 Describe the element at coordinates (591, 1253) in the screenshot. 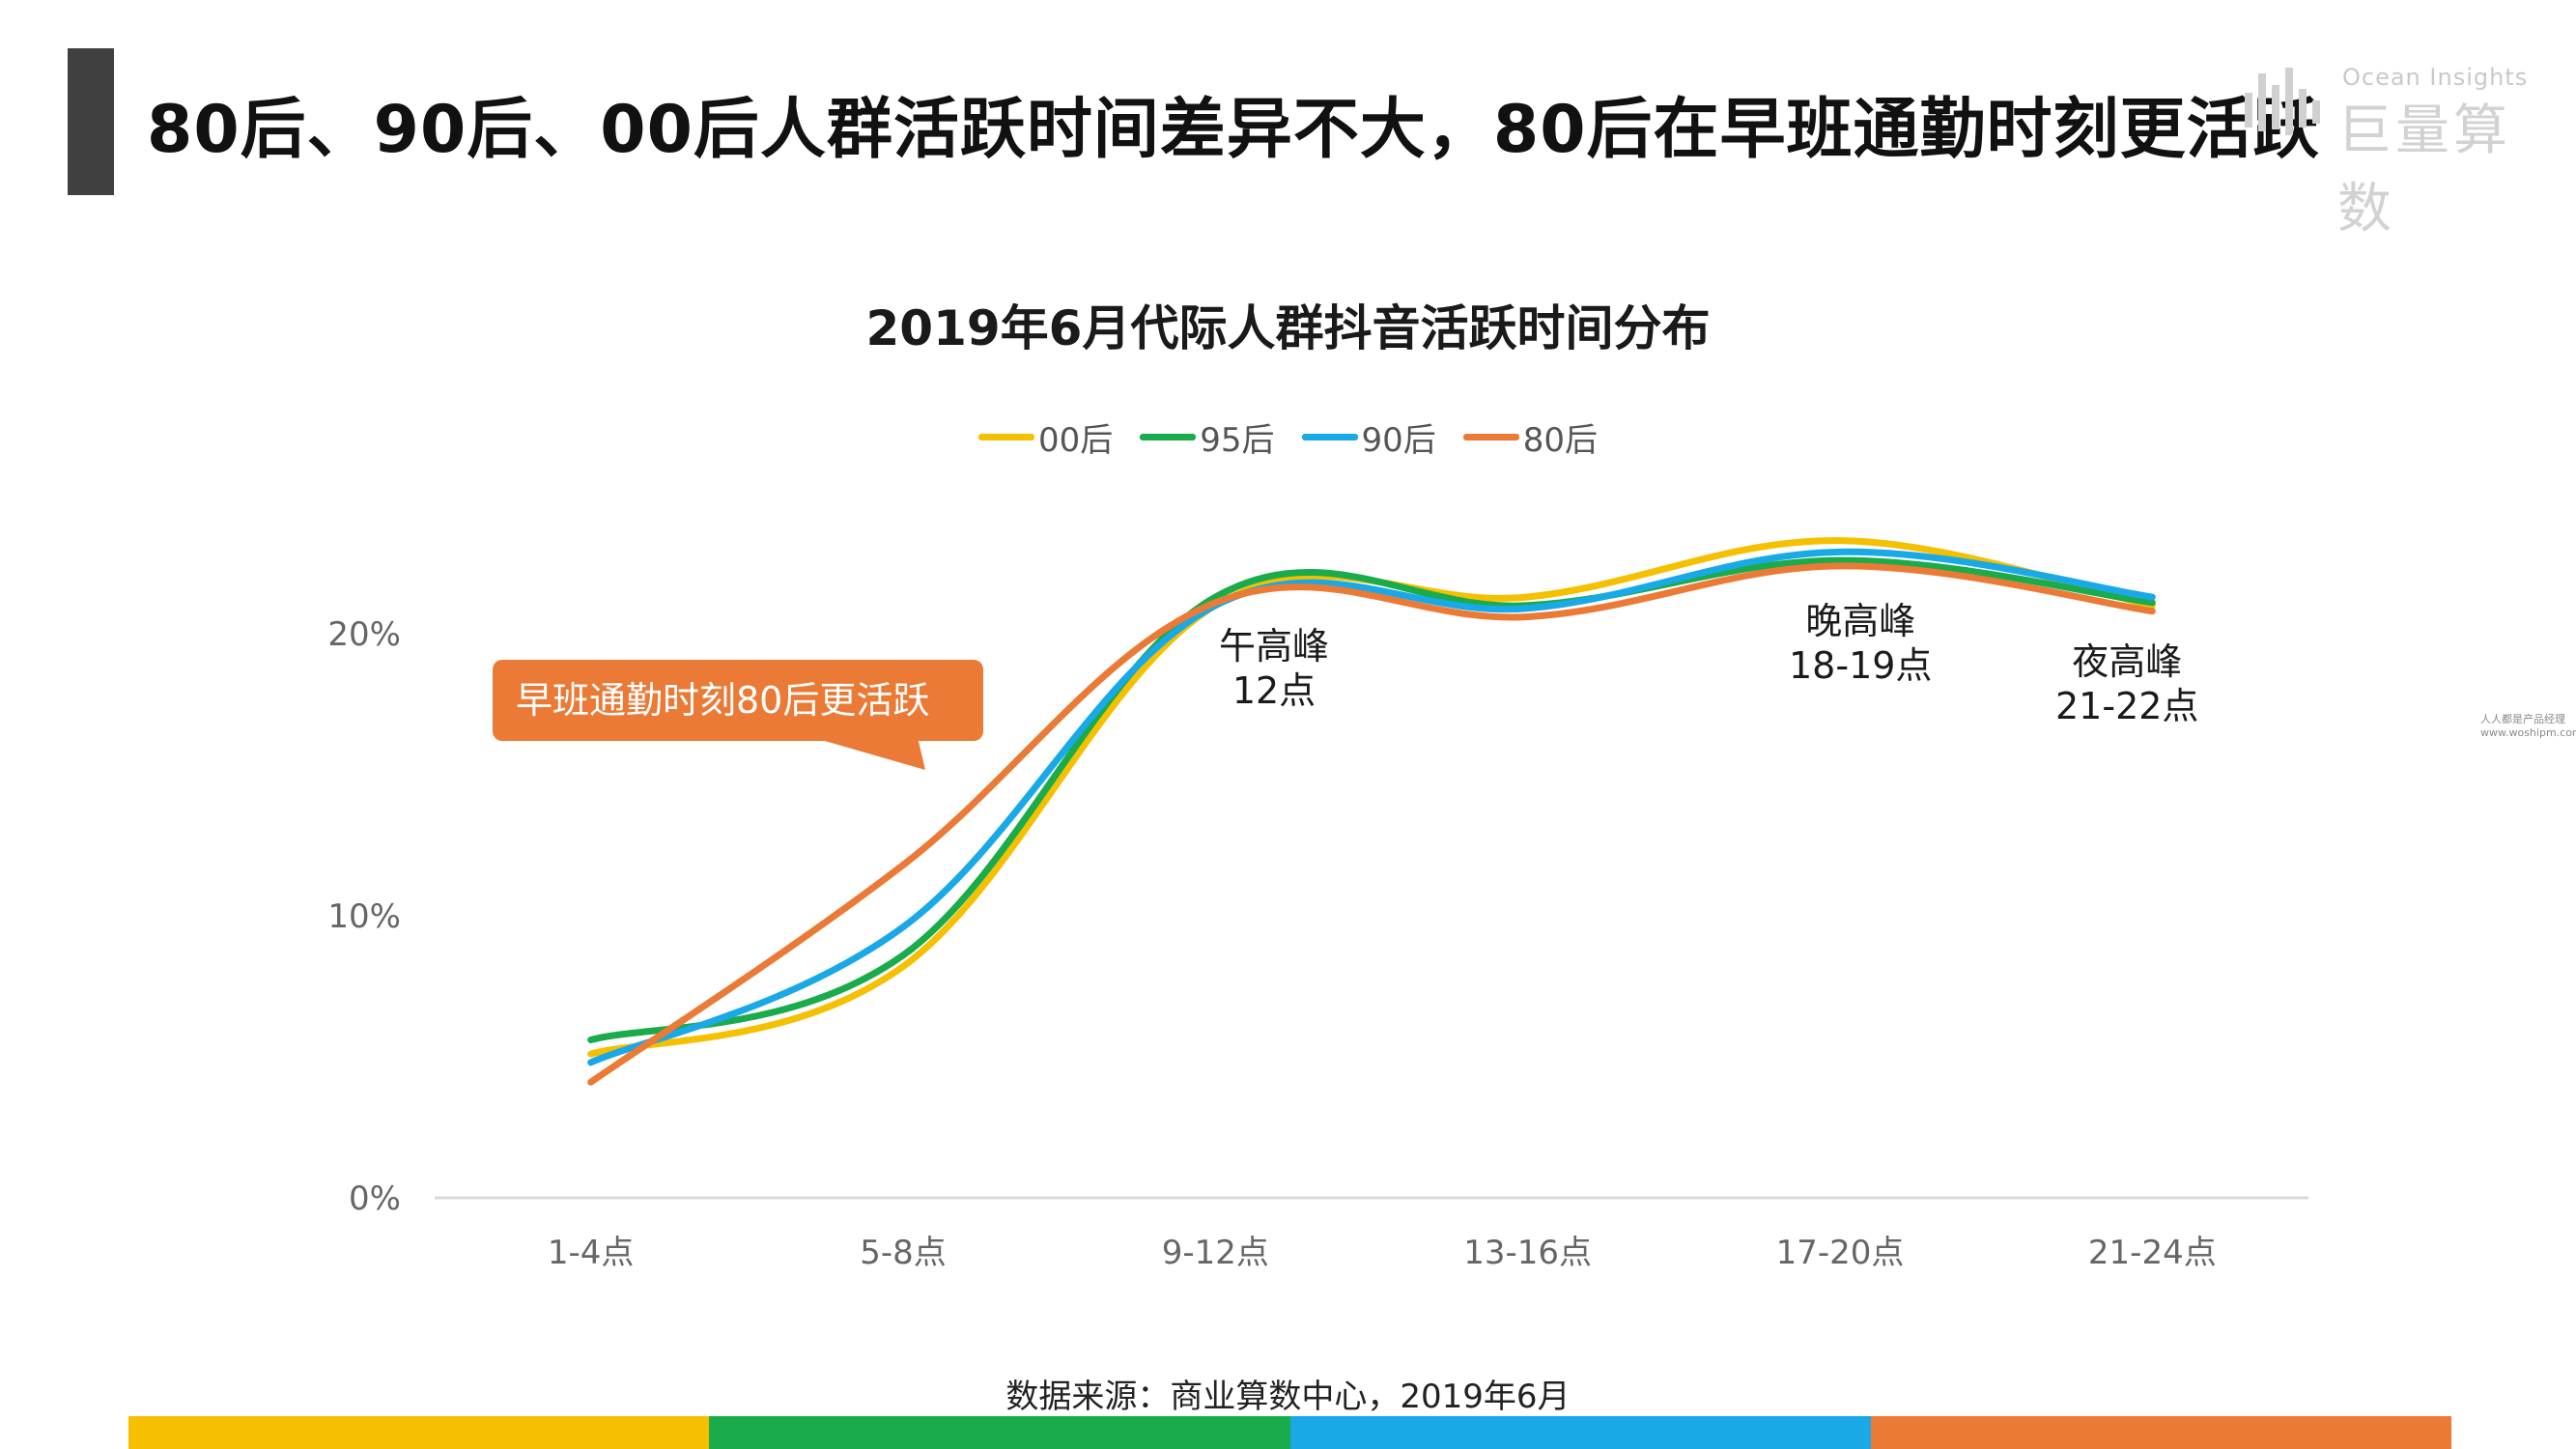

I see `x-tick-label: 1-4点` at that location.